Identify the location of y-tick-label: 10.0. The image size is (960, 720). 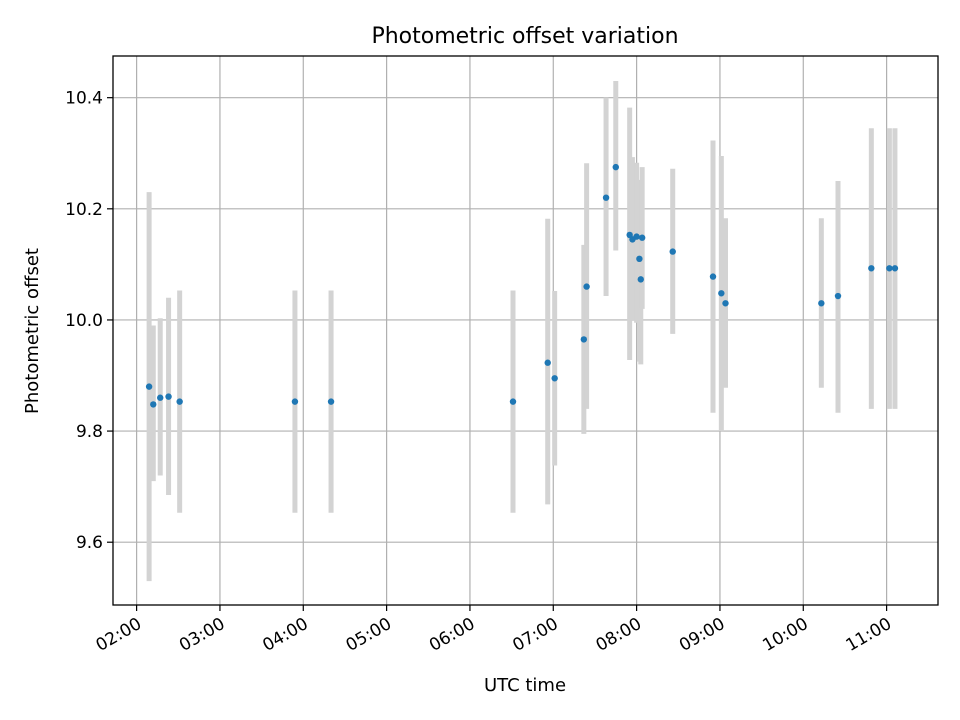
(84, 321).